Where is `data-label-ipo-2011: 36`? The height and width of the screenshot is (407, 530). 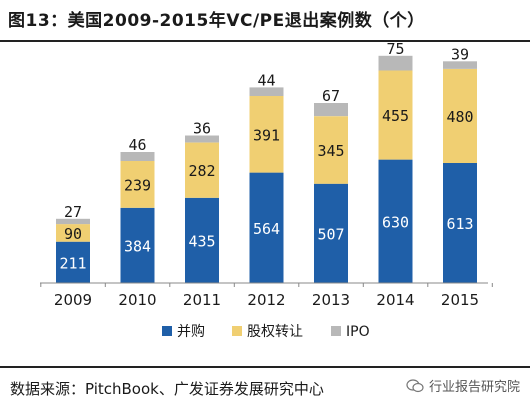 data-label-ipo-2011: 36 is located at coordinates (202, 129).